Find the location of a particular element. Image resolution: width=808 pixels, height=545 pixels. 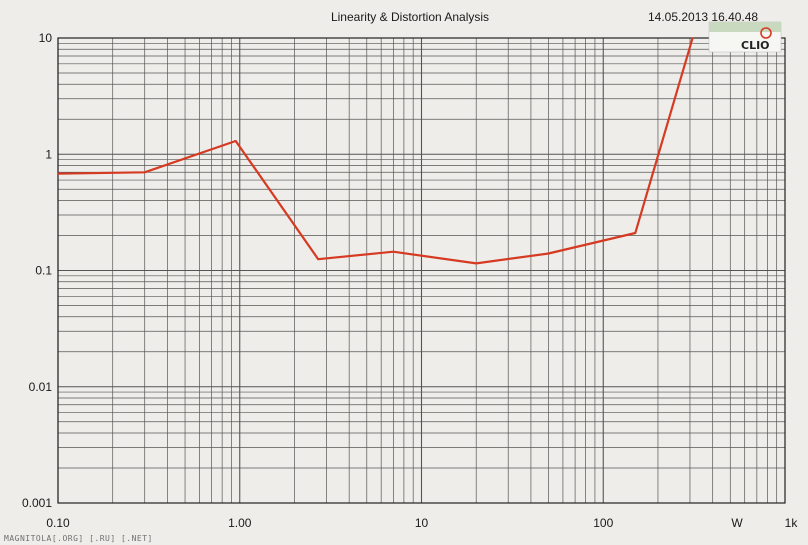

y-tick-label: 0.1 is located at coordinates (43, 271).